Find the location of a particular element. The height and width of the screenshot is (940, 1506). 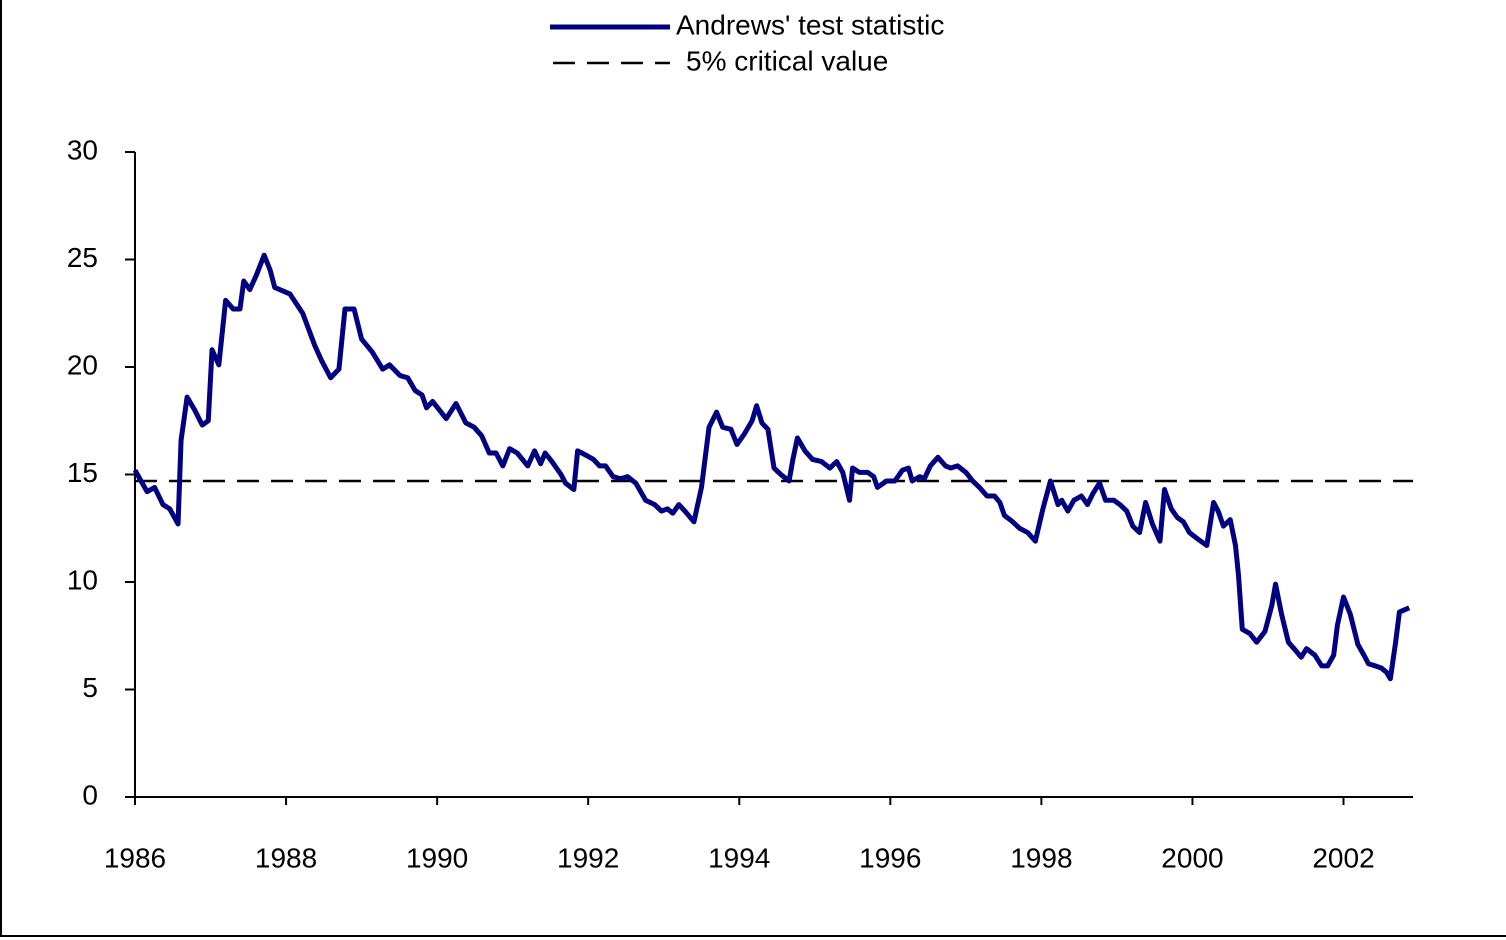

y-tick-label: 10 is located at coordinates (82, 579).